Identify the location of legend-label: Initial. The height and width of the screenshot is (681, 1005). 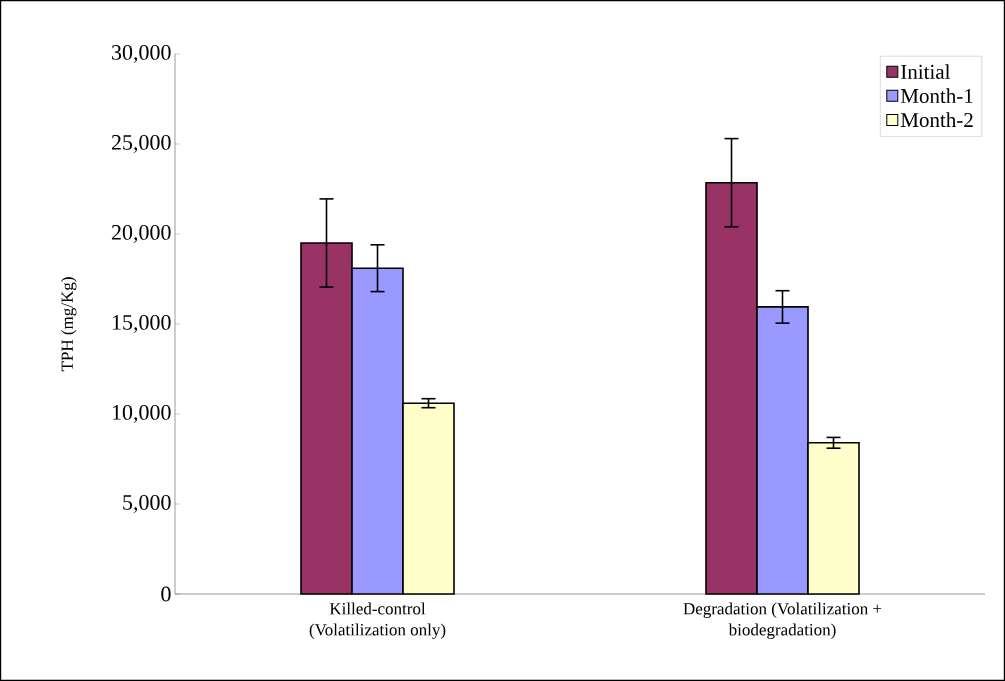
(926, 71).